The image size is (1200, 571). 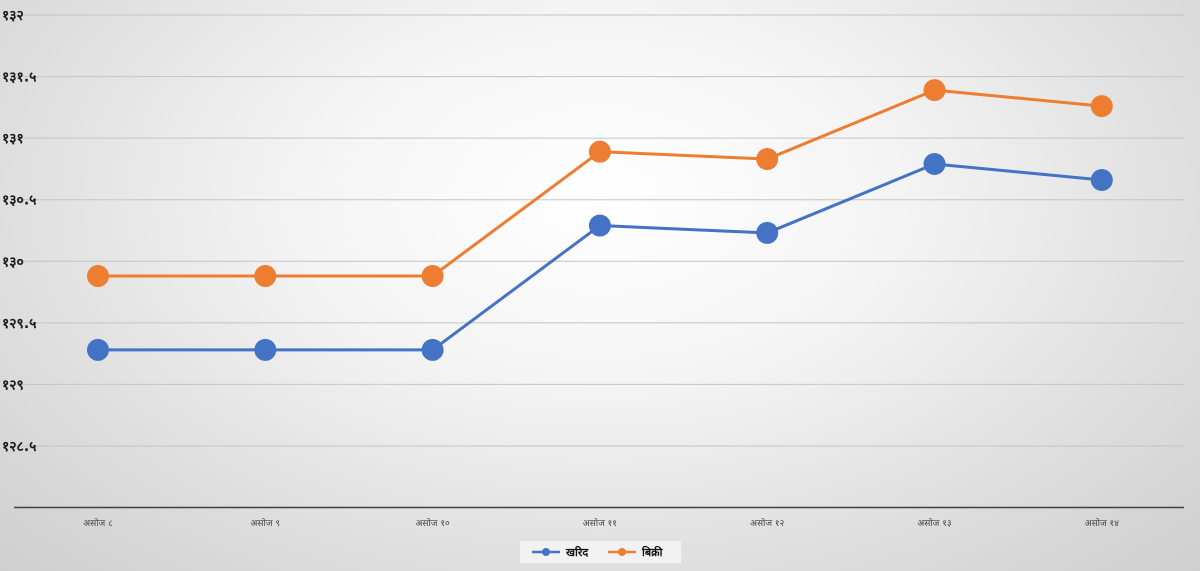 I want to click on legend-item-sell: बिक्री, so click(x=635, y=552).